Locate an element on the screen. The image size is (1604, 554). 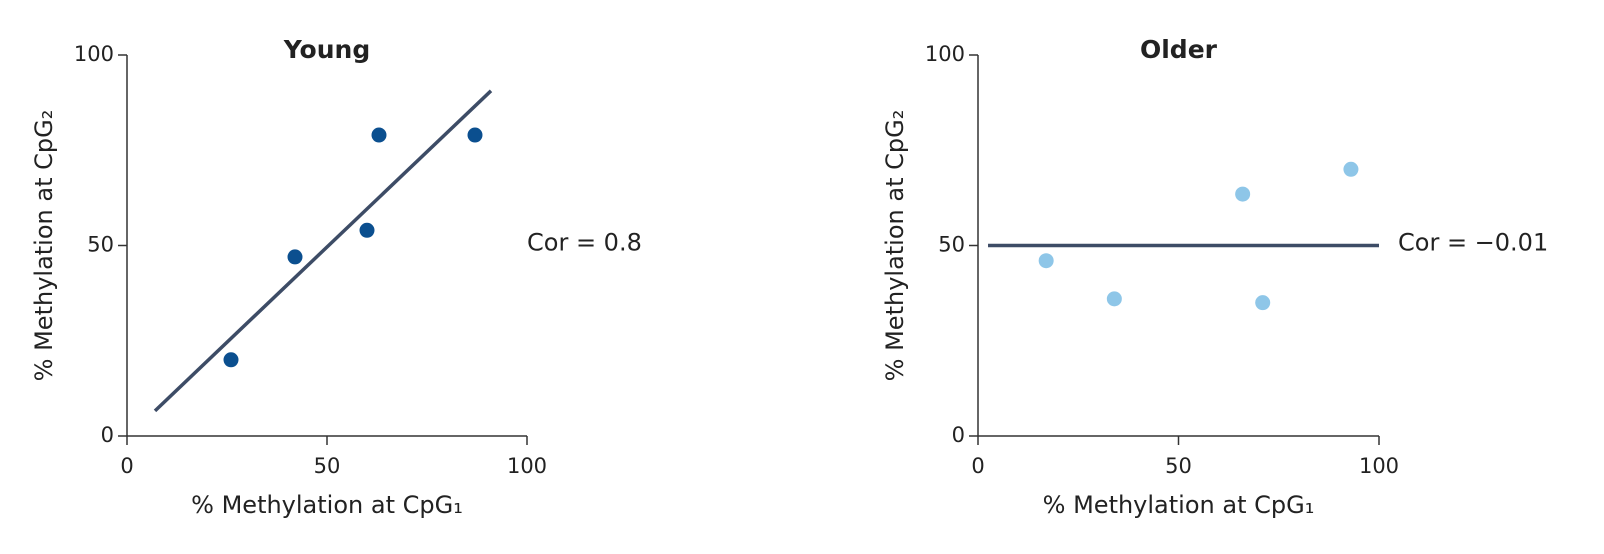
fit-line is located at coordinates (323, 251).